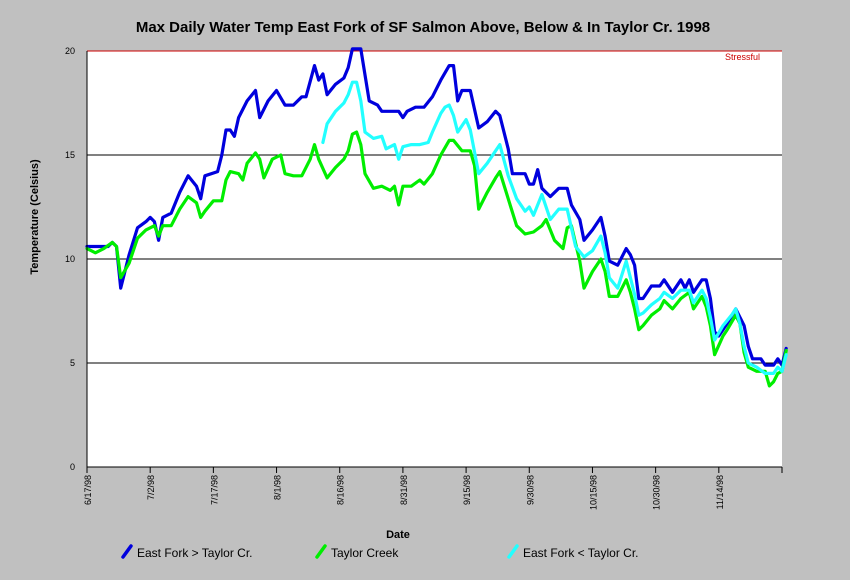  I want to click on x-tick-label: 9/30/98, so click(530, 490).